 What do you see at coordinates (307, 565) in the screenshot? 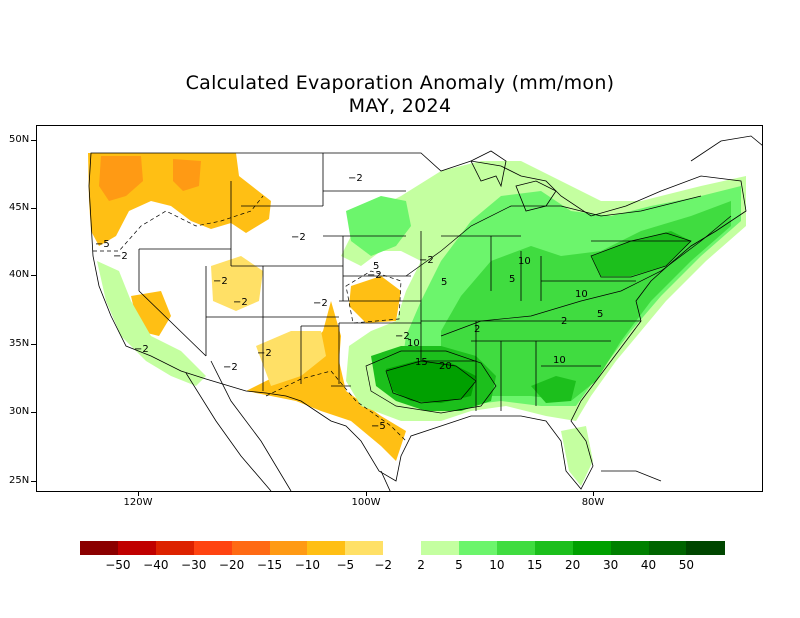
I see `legend-label: −10` at bounding box center [307, 565].